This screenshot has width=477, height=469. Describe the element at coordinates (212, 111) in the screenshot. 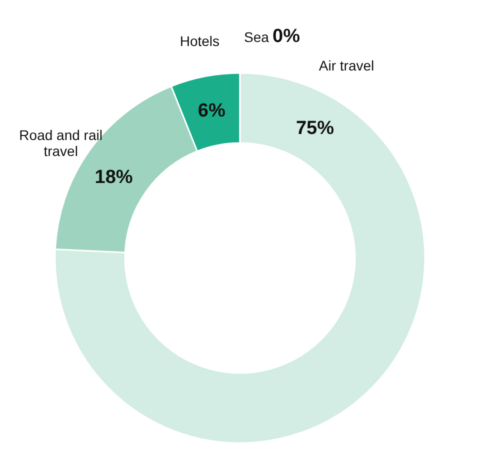

I see `data-label: 6%` at that location.